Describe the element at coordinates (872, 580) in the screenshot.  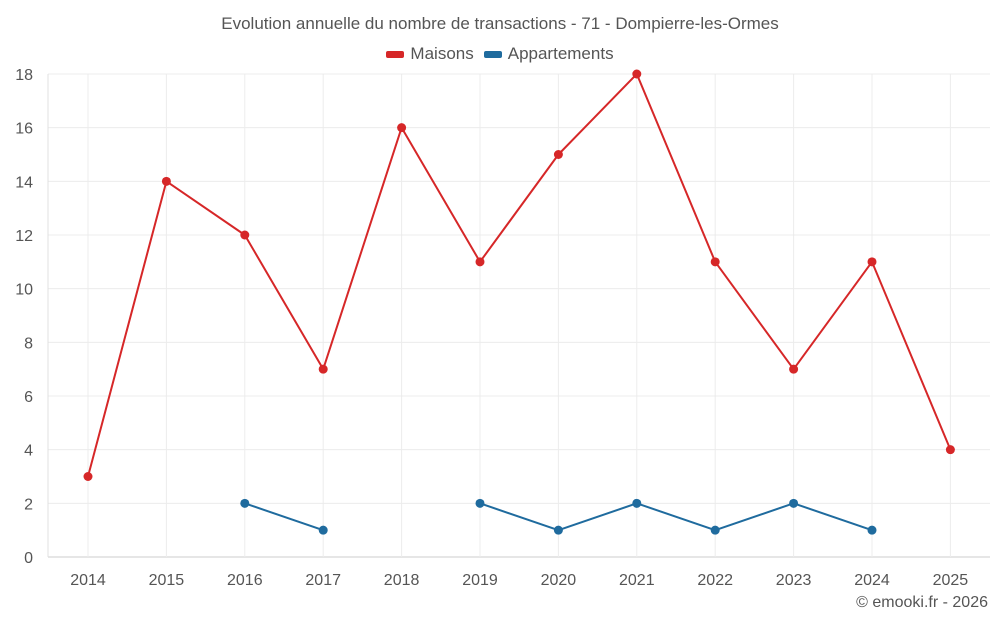
I see `x-tick-label: 2024` at that location.